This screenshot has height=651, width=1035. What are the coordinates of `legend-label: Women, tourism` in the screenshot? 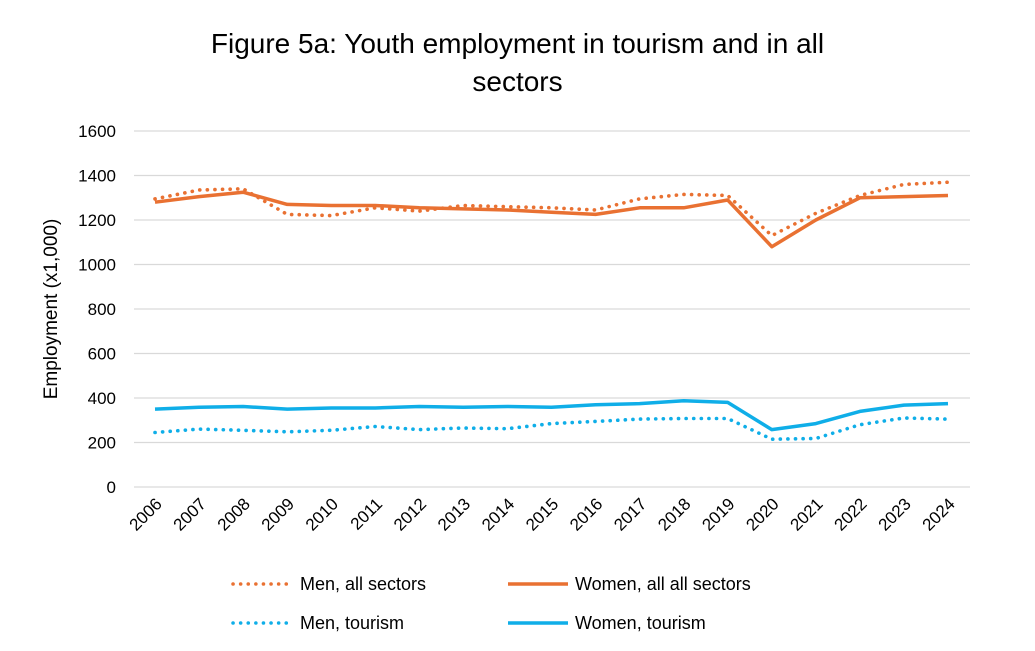 It's located at (640, 623).